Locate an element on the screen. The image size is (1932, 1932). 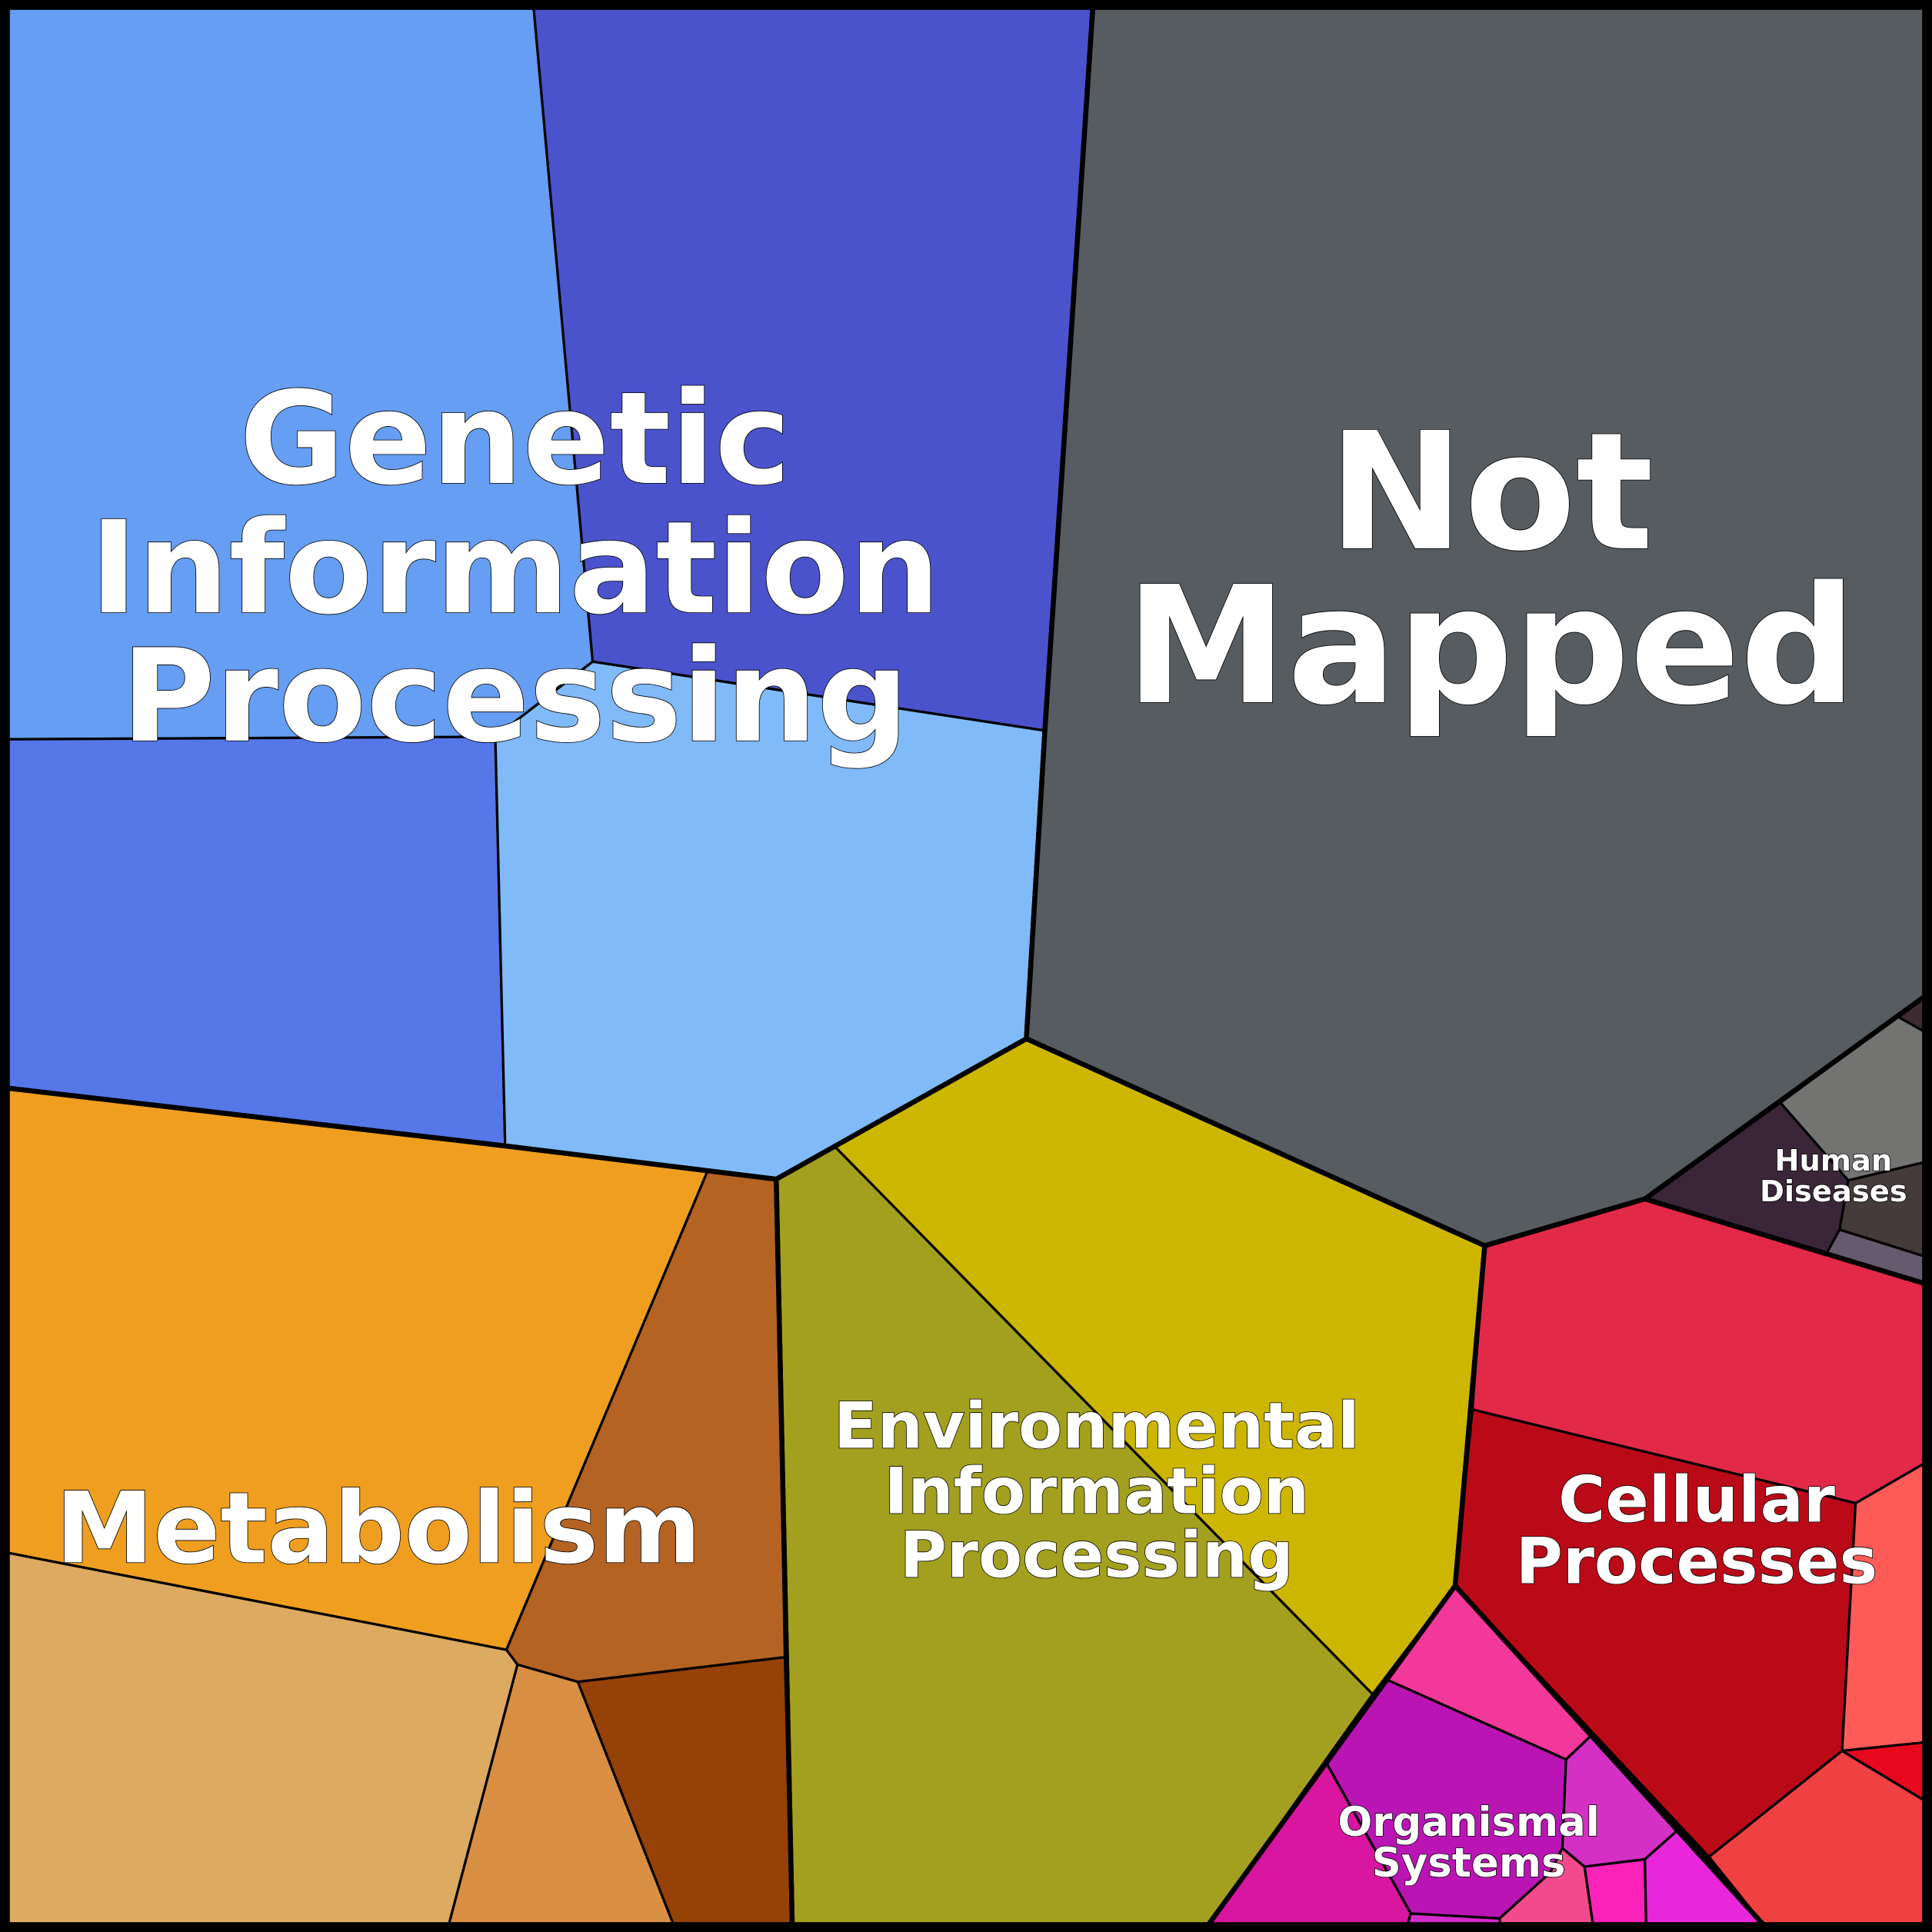
cellular-label: Cellular is located at coordinates (1696, 1500).